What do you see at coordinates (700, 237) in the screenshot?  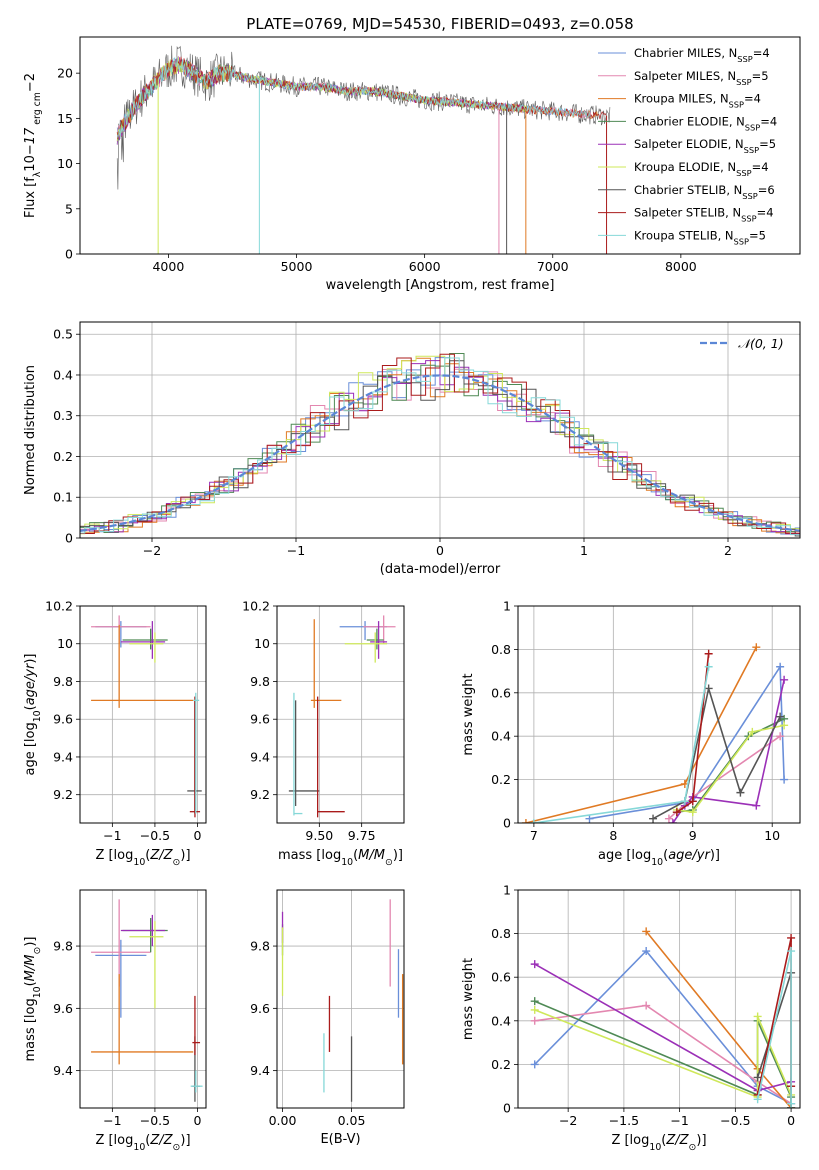 I see `legend-label-kroupa_stelib: Kroupa STELIB, NSSP=5` at bounding box center [700, 237].